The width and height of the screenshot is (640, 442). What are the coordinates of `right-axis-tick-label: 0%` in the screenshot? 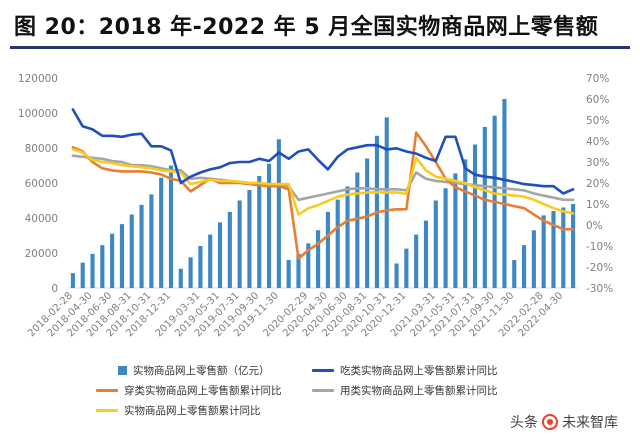 It's located at (594, 226).